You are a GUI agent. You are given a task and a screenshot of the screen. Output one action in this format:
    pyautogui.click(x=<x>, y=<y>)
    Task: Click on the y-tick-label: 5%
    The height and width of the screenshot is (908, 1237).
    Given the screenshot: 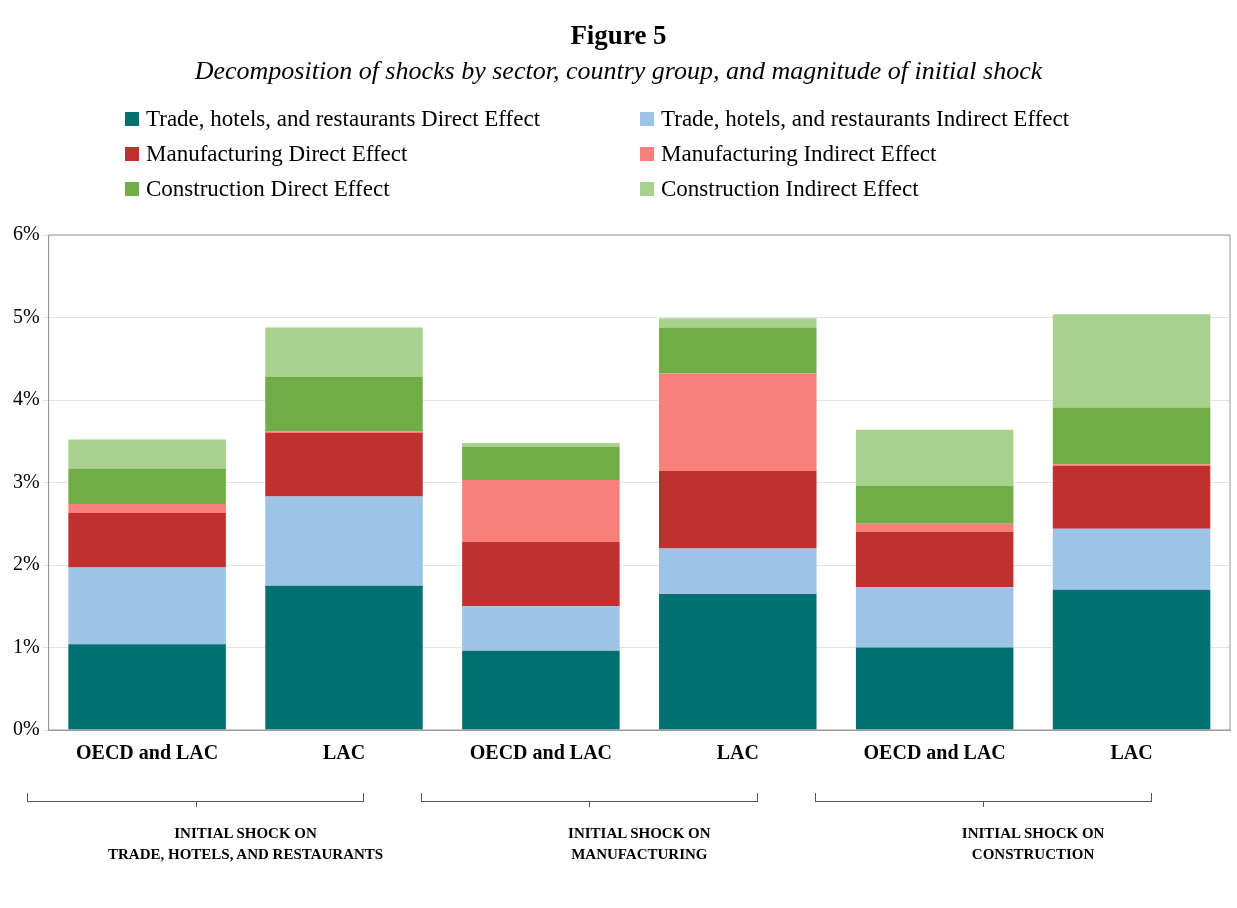 What is the action you would take?
    pyautogui.click(x=26, y=315)
    